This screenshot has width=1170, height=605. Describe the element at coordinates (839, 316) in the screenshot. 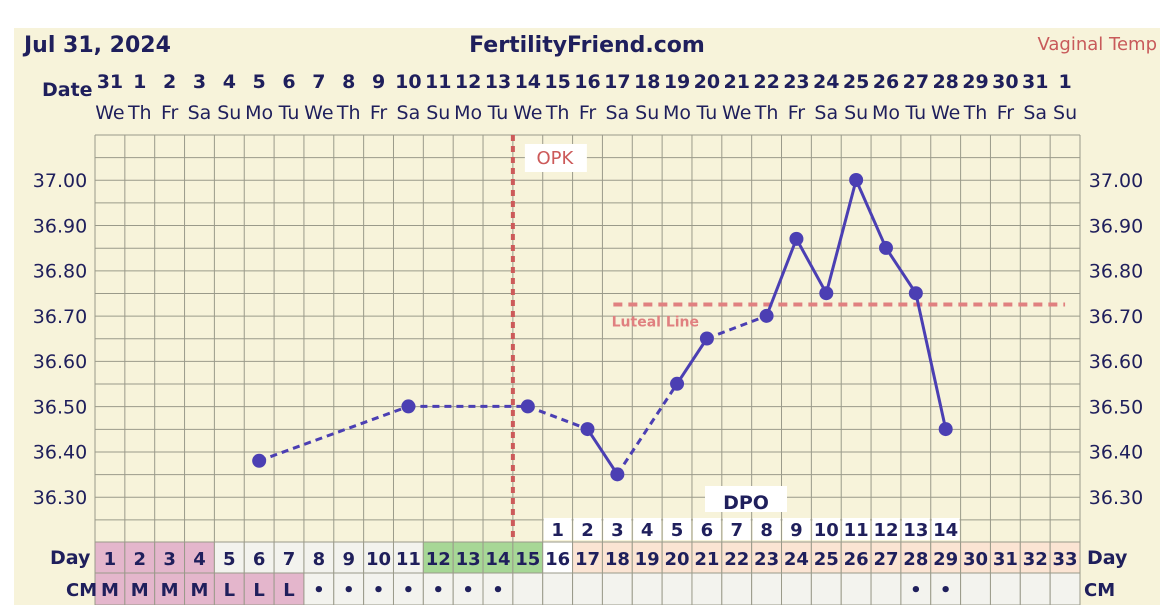

I see `luteal-line-group: Luteal Line` at that location.